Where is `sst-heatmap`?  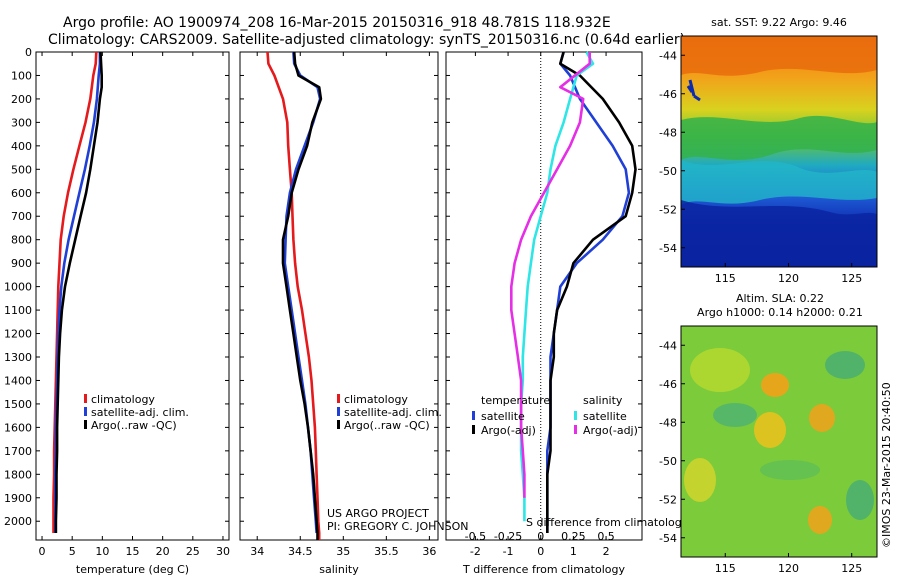
sst-heatmap is located at coordinates (779, 151).